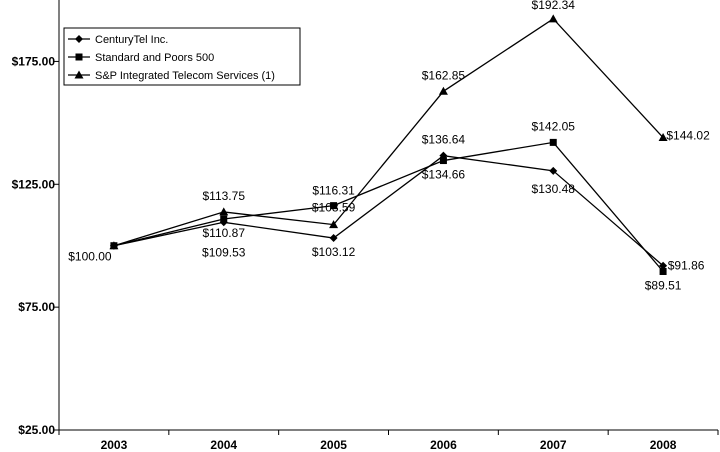  Describe the element at coordinates (333, 191) in the screenshot. I see `data-label-sp500: $116.31` at that location.